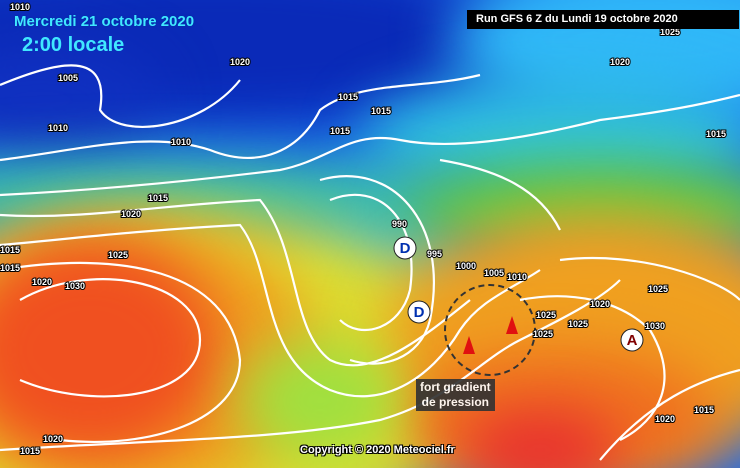 This screenshot has width=740, height=468. I want to click on forecast-time: 2:00 locale, so click(73, 45).